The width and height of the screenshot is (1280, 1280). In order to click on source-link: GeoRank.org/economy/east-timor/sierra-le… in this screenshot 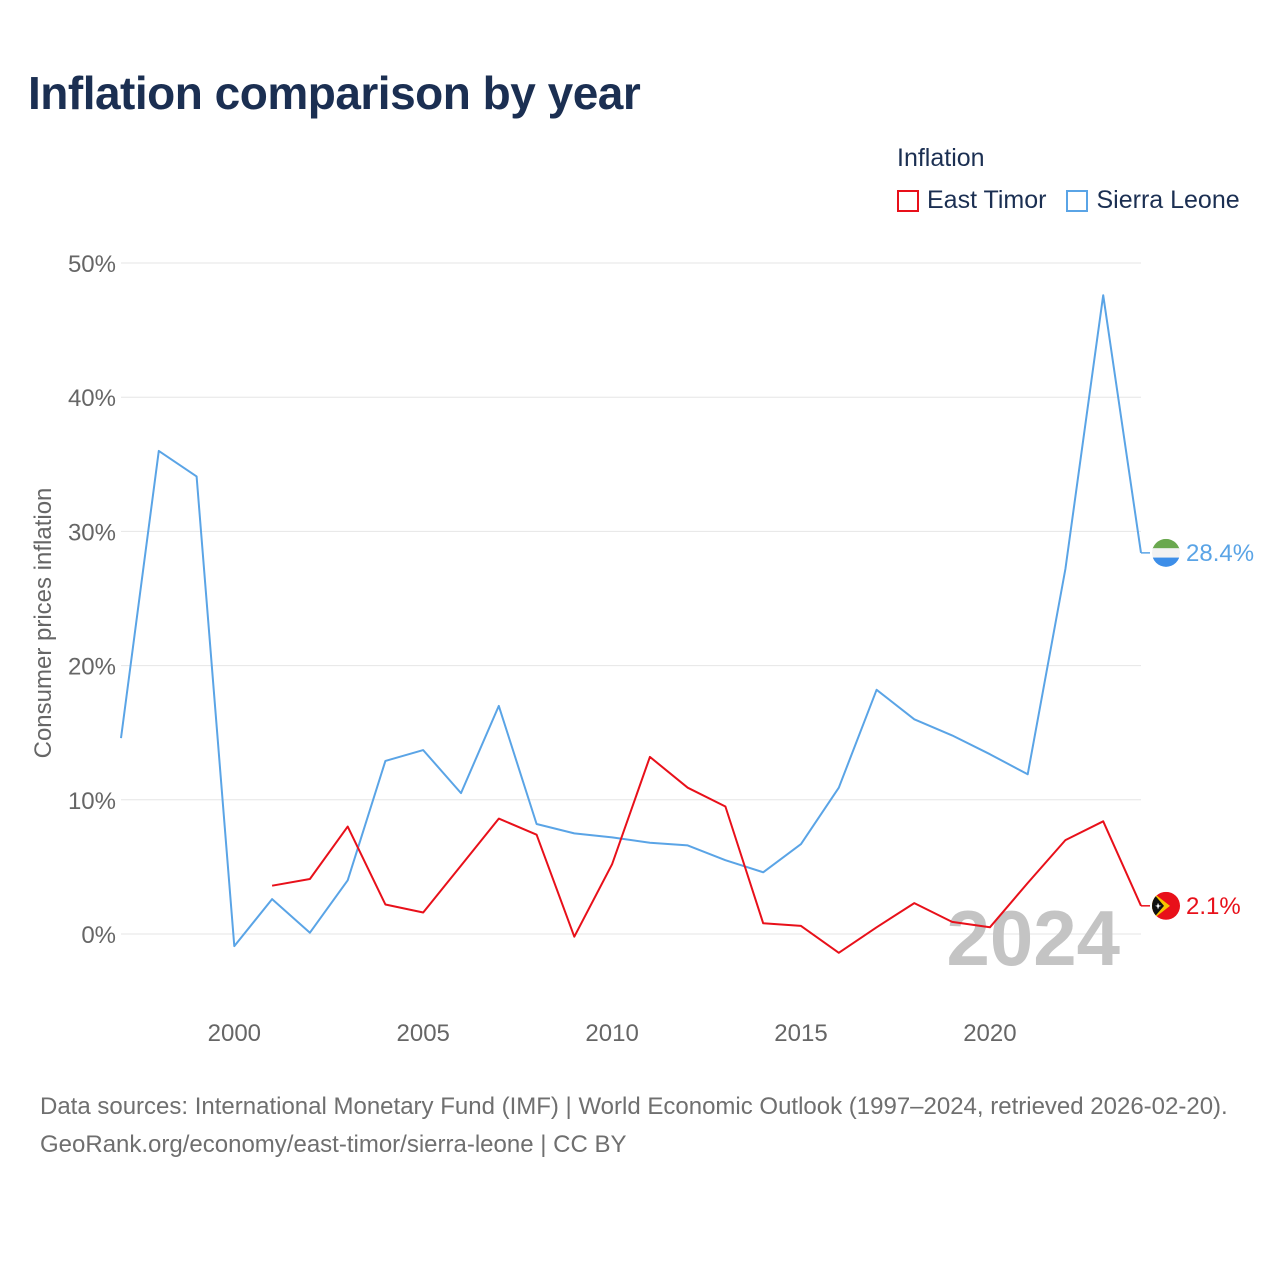, I will do `click(333, 1144)`.